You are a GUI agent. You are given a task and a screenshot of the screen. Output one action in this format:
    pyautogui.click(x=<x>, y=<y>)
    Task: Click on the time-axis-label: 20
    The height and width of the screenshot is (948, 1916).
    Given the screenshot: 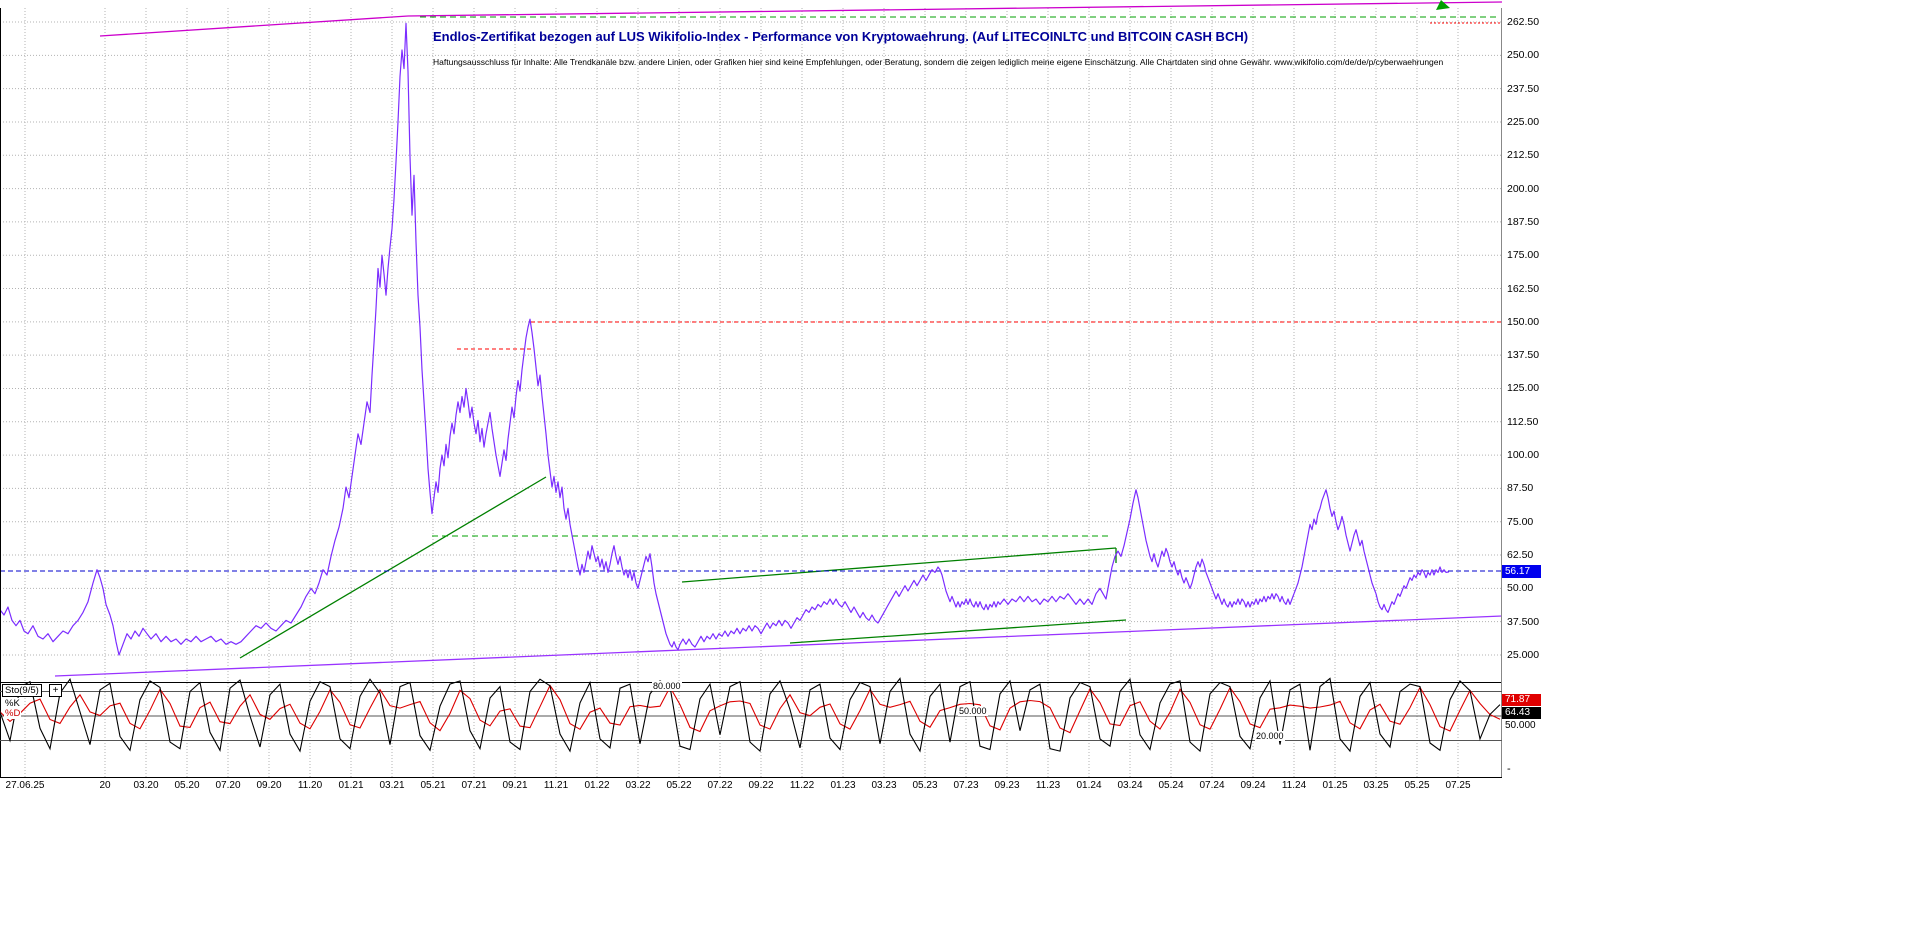 What is the action you would take?
    pyautogui.click(x=105, y=785)
    